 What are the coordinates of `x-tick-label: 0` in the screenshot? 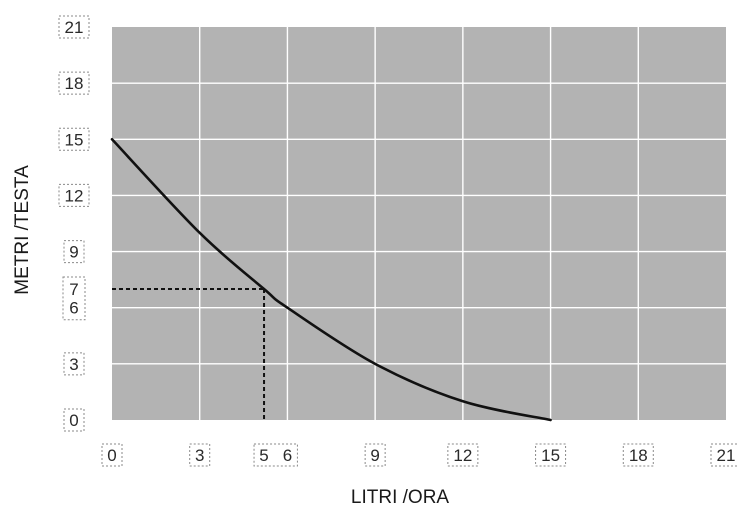 It's located at (111, 455).